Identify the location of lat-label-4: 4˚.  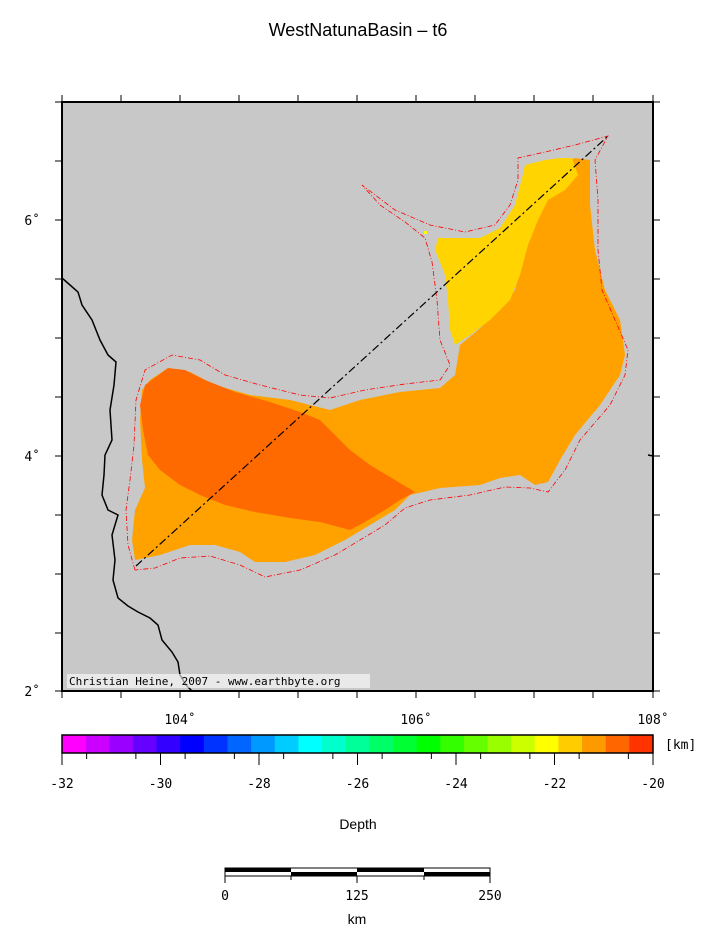
(32, 457).